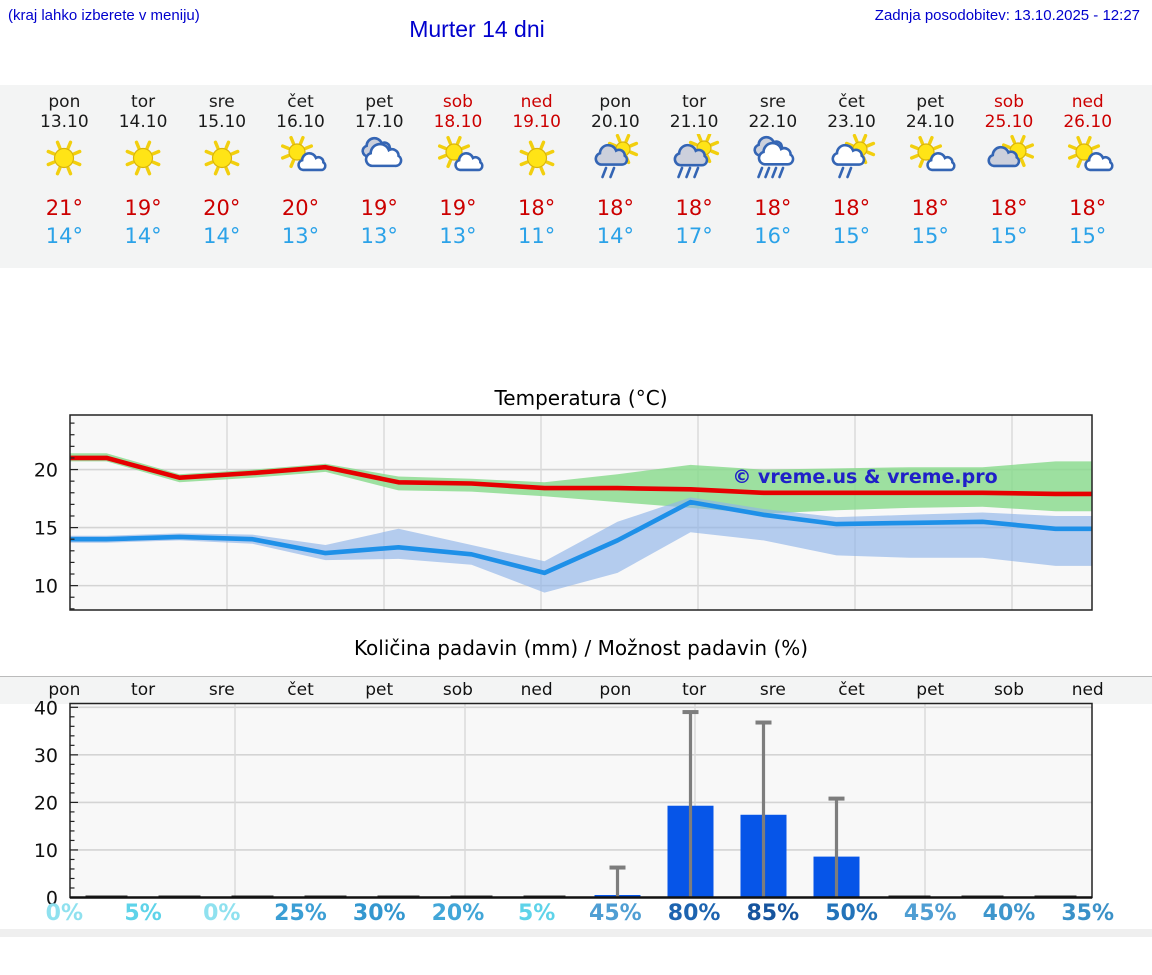  I want to click on precip-ytick-40: 40, so click(46, 708).